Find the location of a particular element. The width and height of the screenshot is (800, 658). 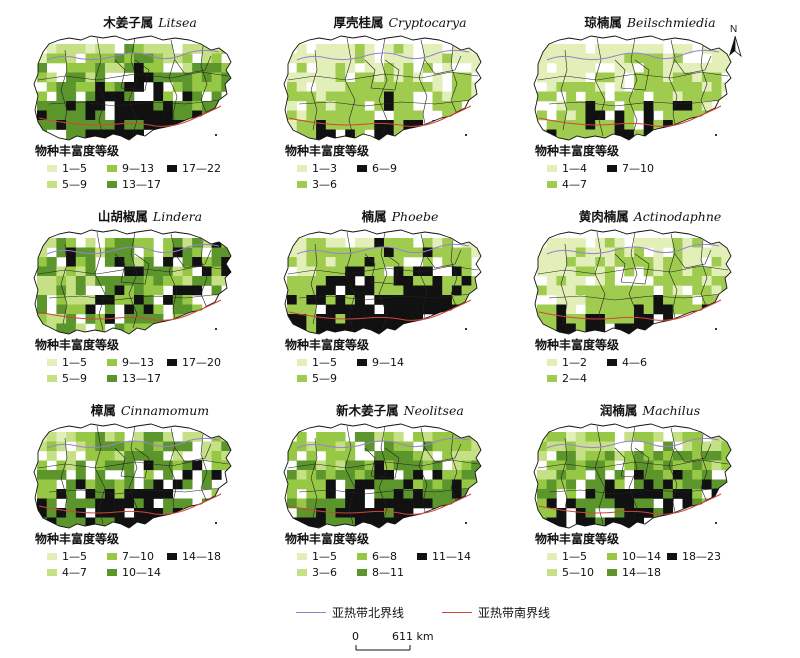

genus-chinese-name: 山胡椒属 is located at coordinates (122, 216).